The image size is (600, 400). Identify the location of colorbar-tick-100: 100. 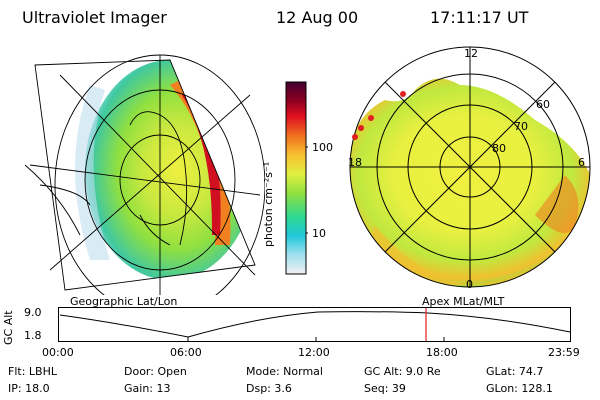
(322, 147).